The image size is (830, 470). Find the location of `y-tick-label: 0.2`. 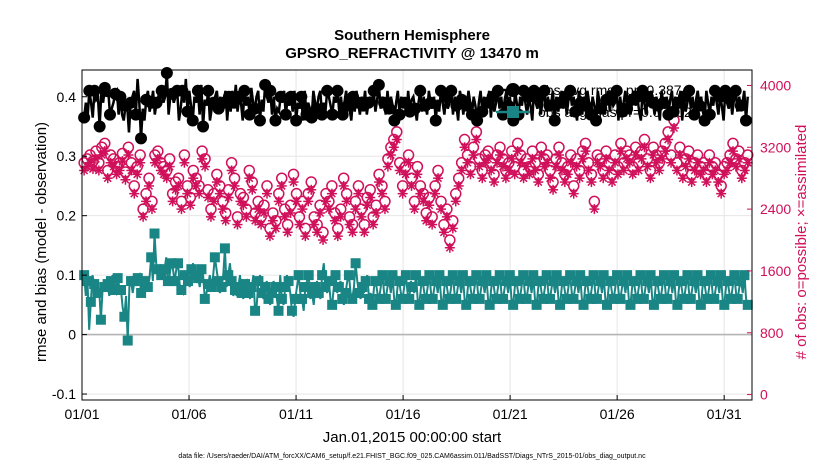

y-tick-label: 0.2 is located at coordinates (67, 216).